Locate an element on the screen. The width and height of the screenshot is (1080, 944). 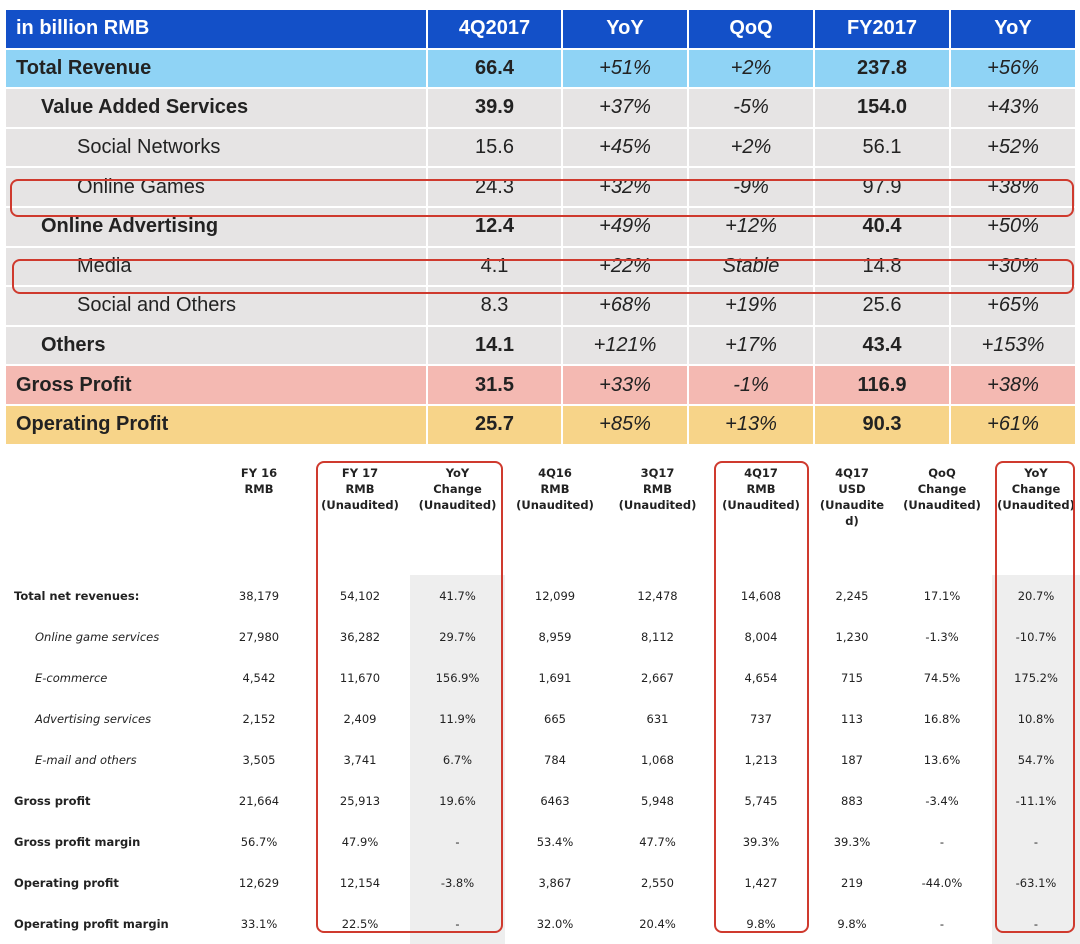
cell-qoq-change: 13.6% is located at coordinates (942, 759).